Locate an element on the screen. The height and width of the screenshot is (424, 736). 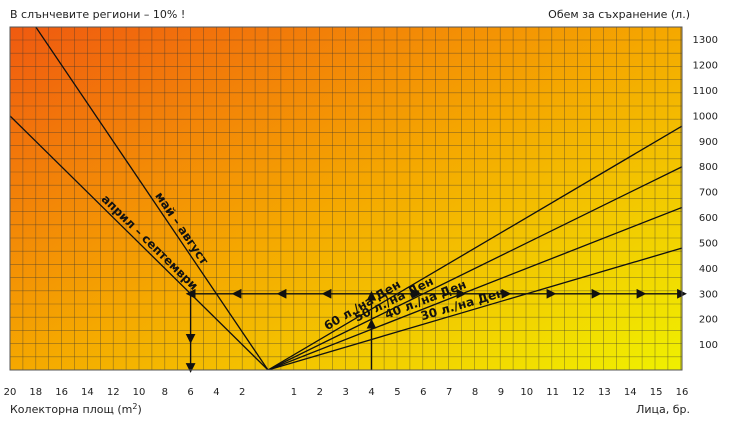
tick-label-collector-area: 6 is located at coordinates (190, 392).